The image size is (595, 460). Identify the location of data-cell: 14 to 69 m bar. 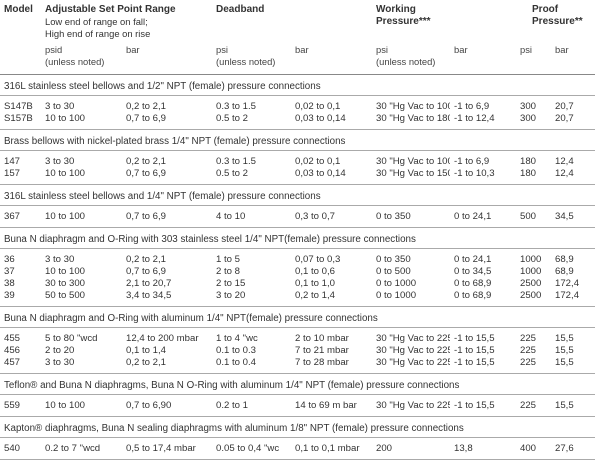
(332, 408).